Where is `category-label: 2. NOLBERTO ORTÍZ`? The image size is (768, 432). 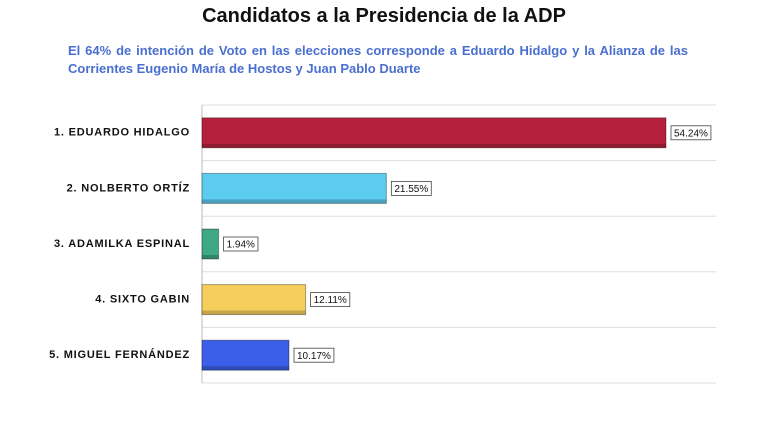 category-label: 2. NOLBERTO ORTÍZ is located at coordinates (128, 187).